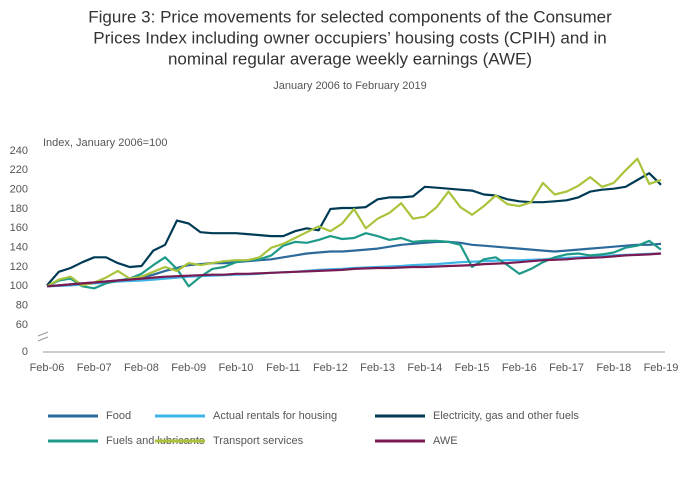 The height and width of the screenshot is (502, 700). What do you see at coordinates (19, 151) in the screenshot?
I see `y-tick-label: 240` at bounding box center [19, 151].